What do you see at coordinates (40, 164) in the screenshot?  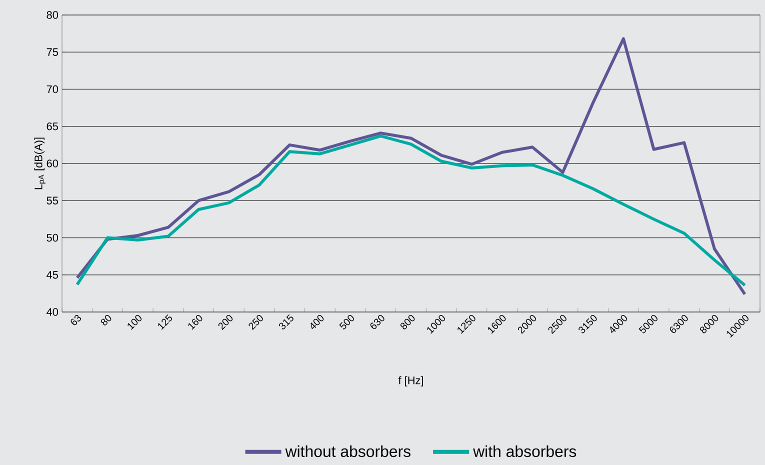 I see `y-axis-title: L$_{pA}$ [dB(A)]` at bounding box center [40, 164].